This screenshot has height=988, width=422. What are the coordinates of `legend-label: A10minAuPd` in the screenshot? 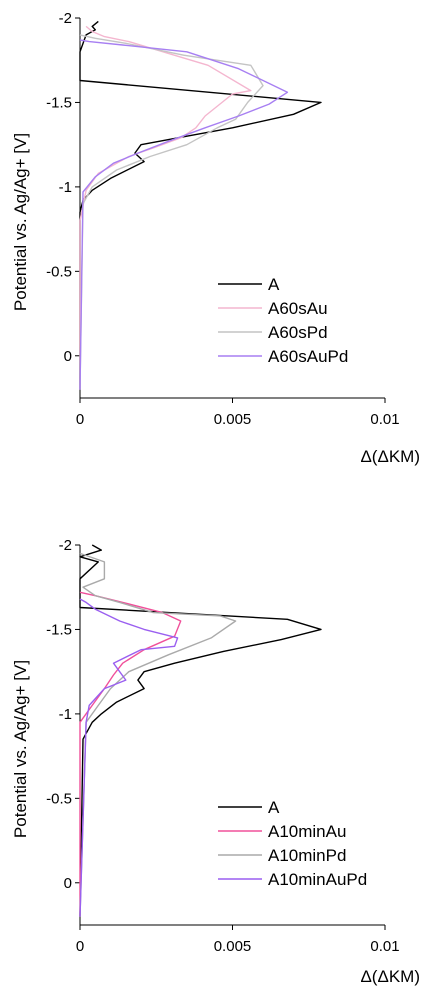 It's located at (317, 879).